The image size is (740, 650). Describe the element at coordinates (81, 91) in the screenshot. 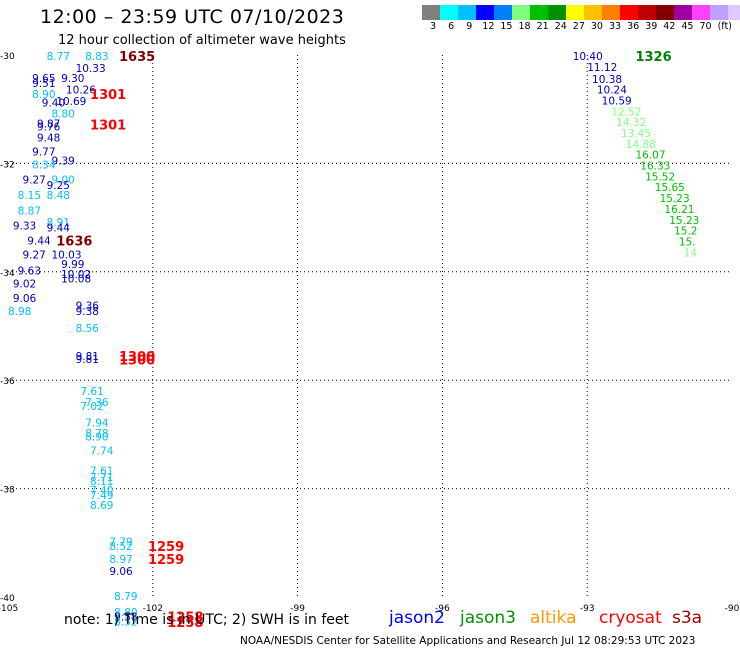

I see `wave-height-value: 10.26` at that location.